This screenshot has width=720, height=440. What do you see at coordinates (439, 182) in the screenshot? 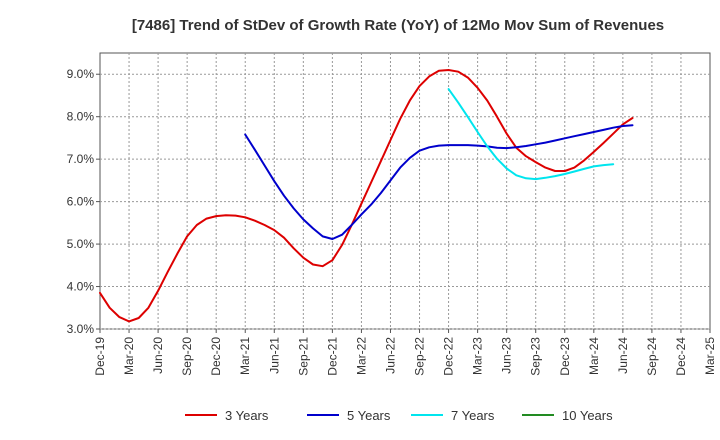
I see `series-line-5-years` at bounding box center [439, 182].